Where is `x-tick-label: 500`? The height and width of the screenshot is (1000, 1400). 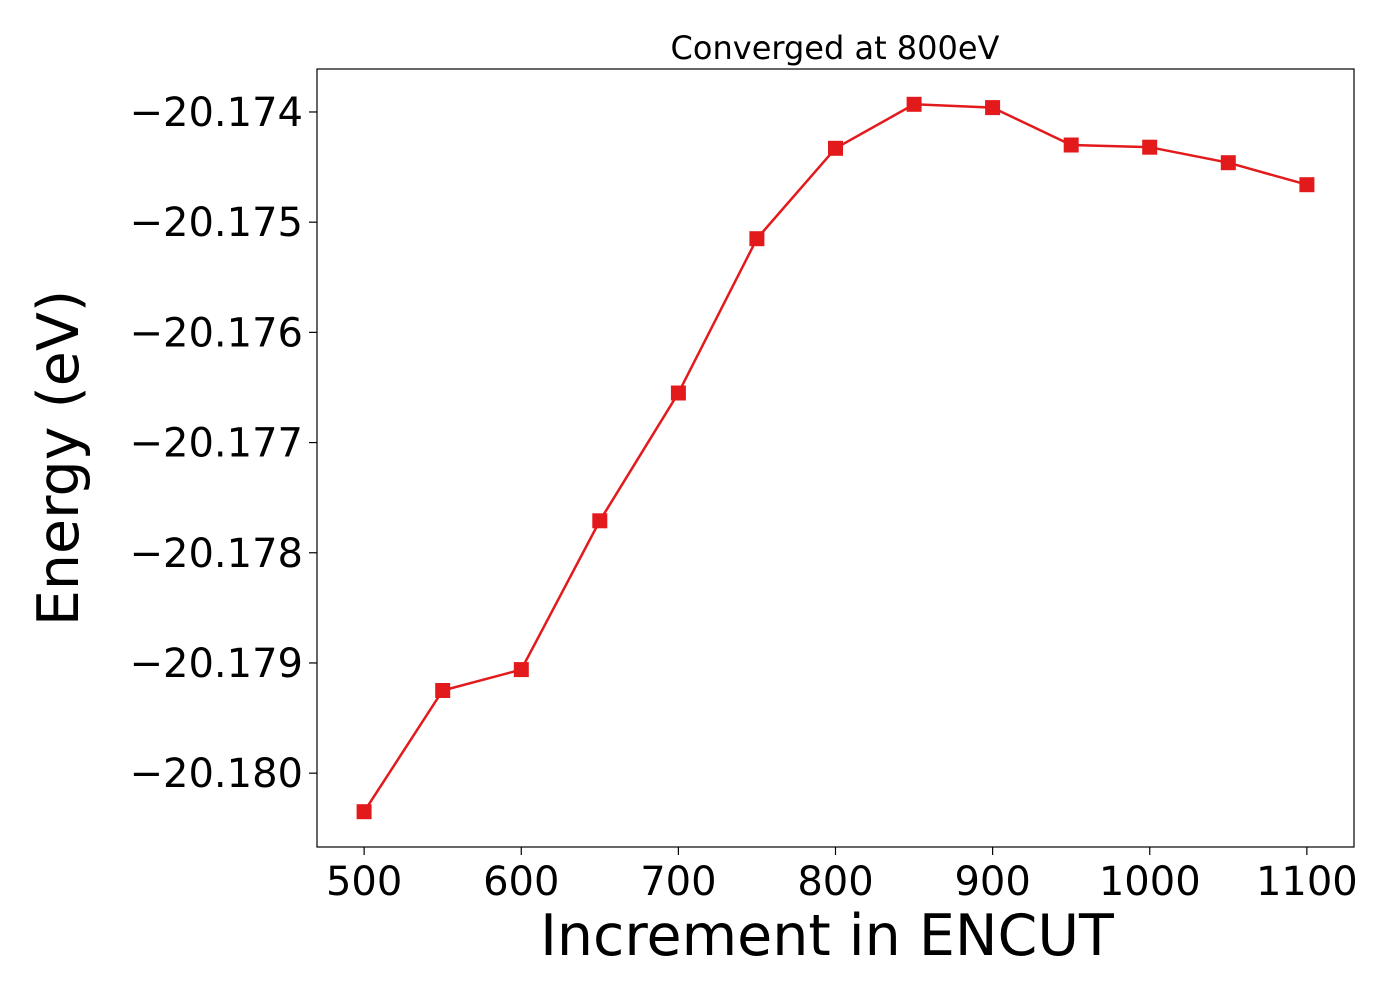
x-tick-label: 500 is located at coordinates (364, 882).